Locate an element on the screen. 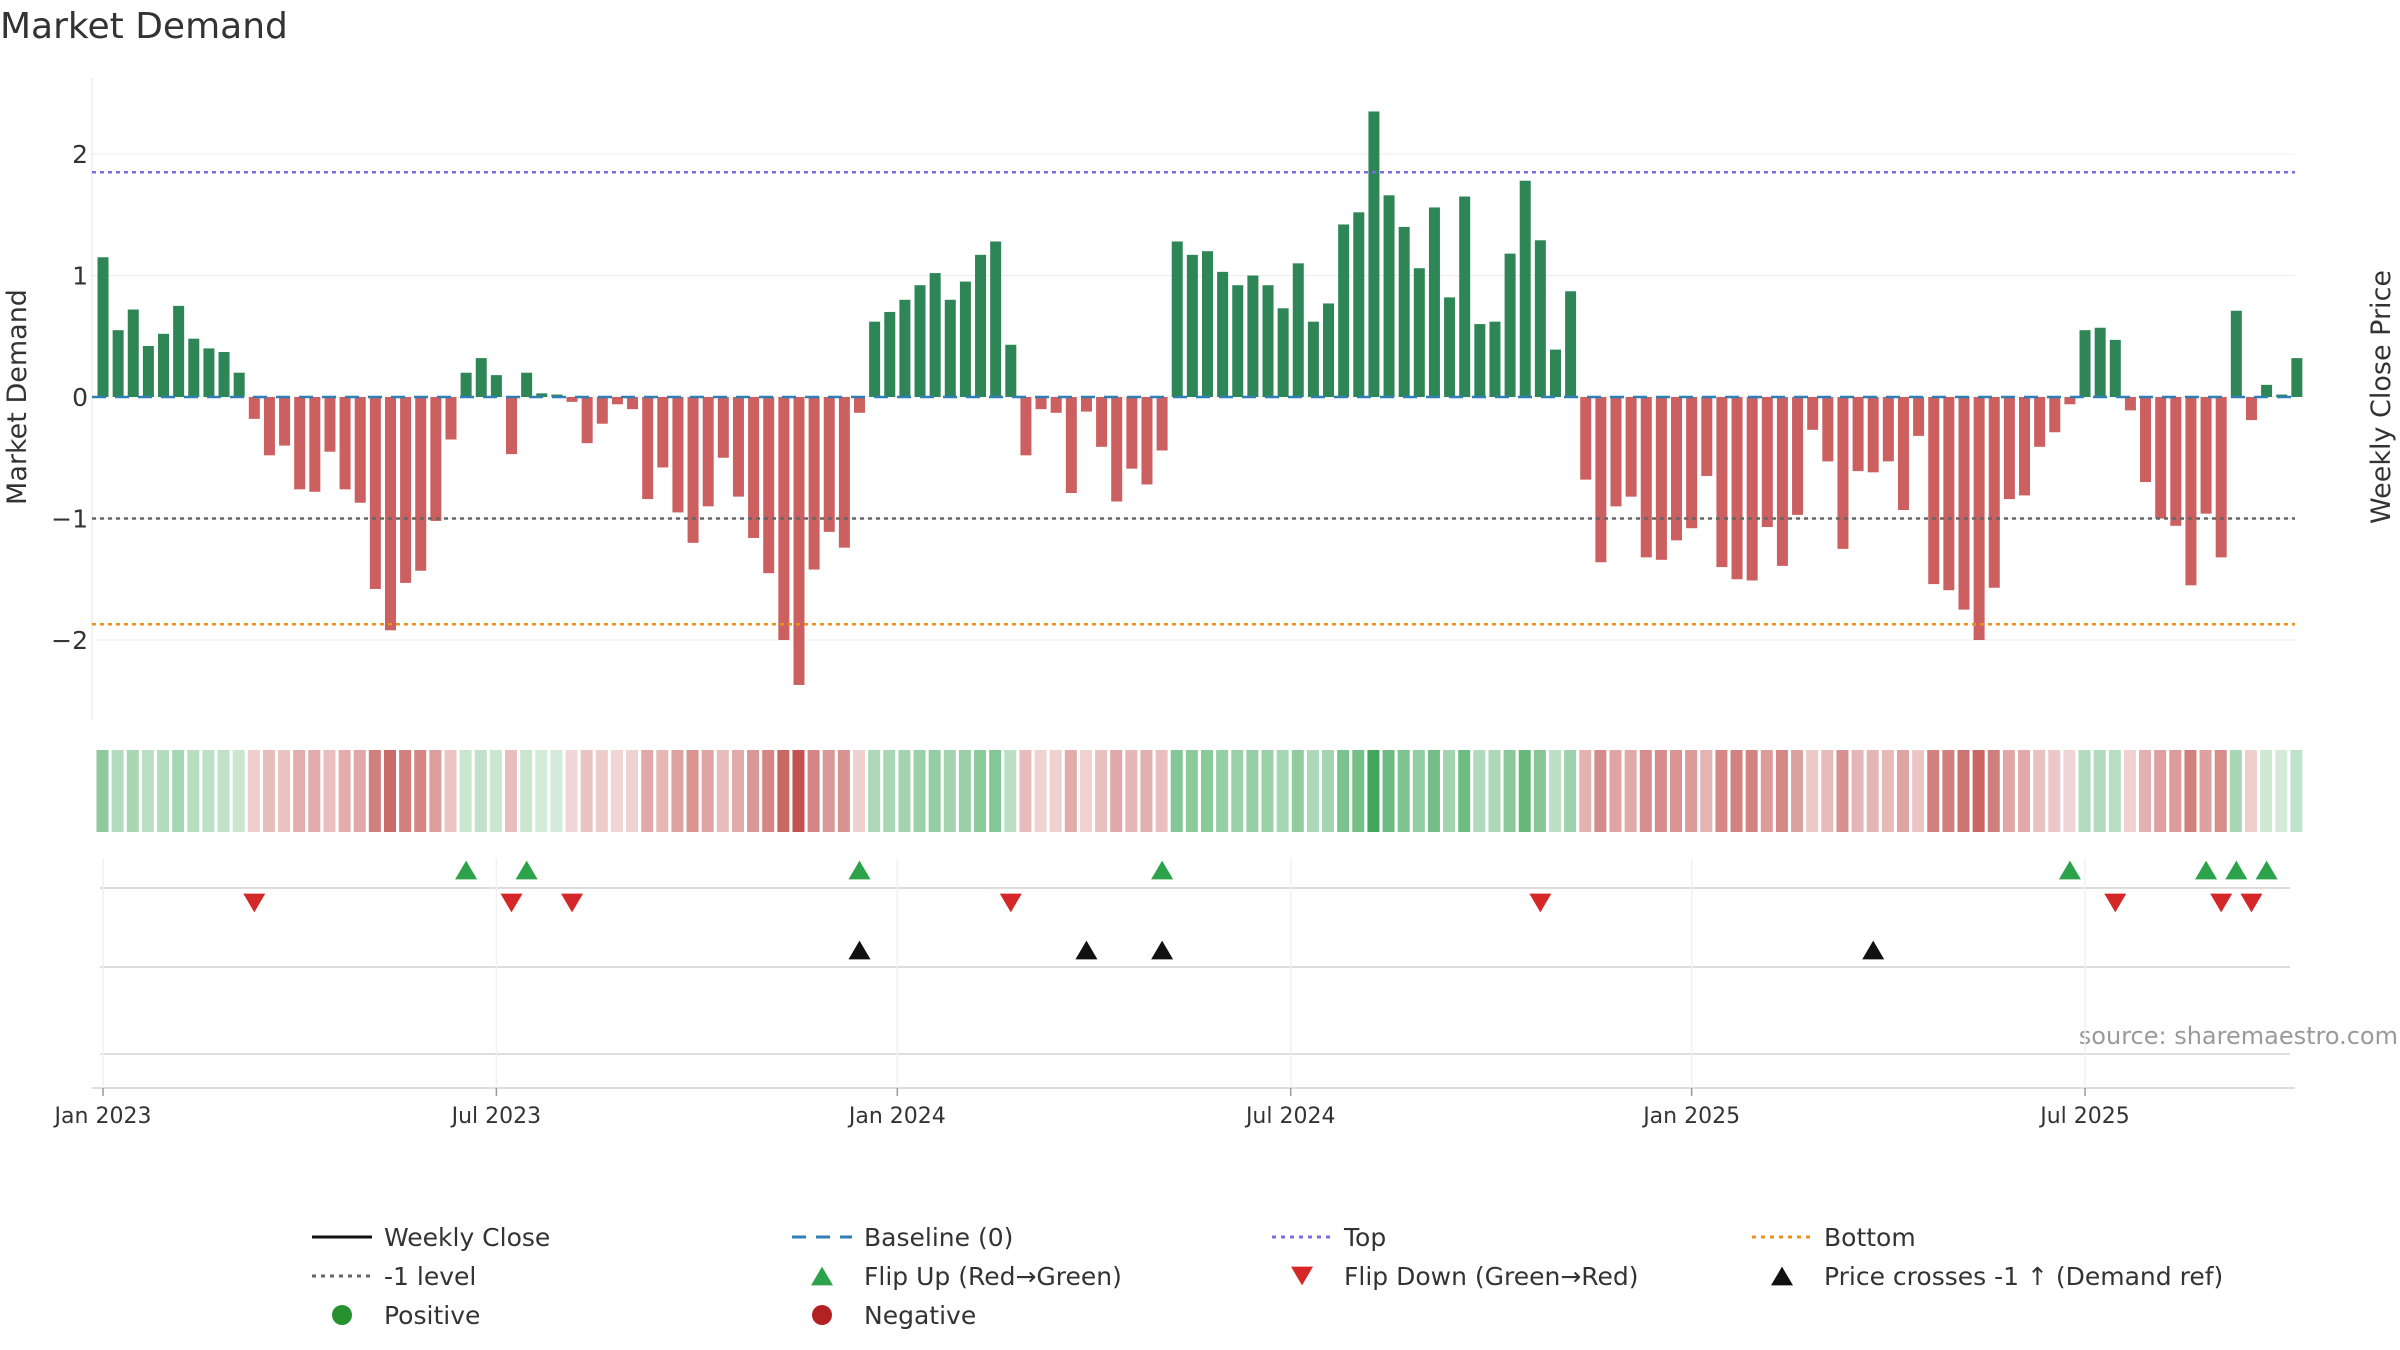 Image resolution: width=2400 pixels, height=1350 pixels. x-tick-label: Jan 2024 is located at coordinates (896, 1116).